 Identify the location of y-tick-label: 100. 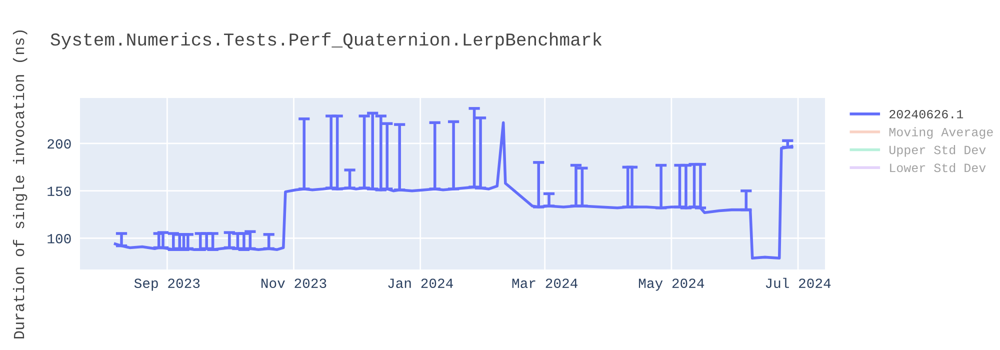
(59, 239).